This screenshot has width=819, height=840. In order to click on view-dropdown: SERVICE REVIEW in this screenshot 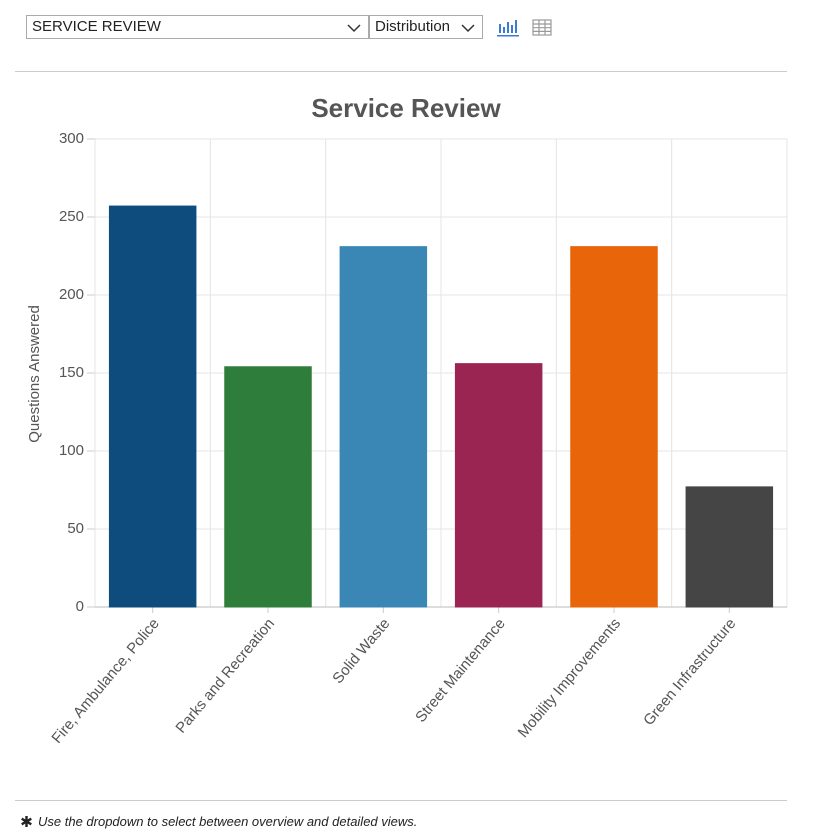, I will do `click(197, 27)`.